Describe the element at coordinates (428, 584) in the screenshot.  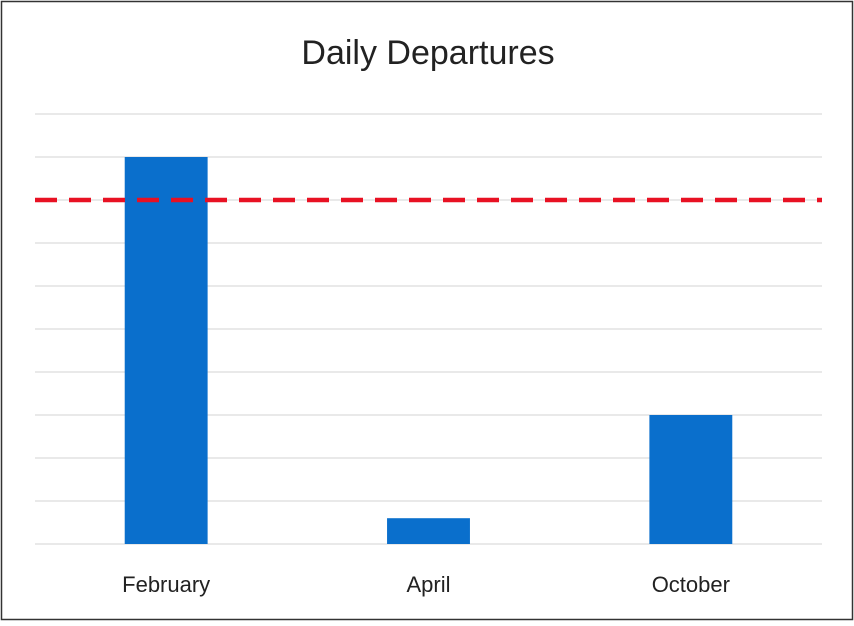
I see `x-tick-label: April` at that location.